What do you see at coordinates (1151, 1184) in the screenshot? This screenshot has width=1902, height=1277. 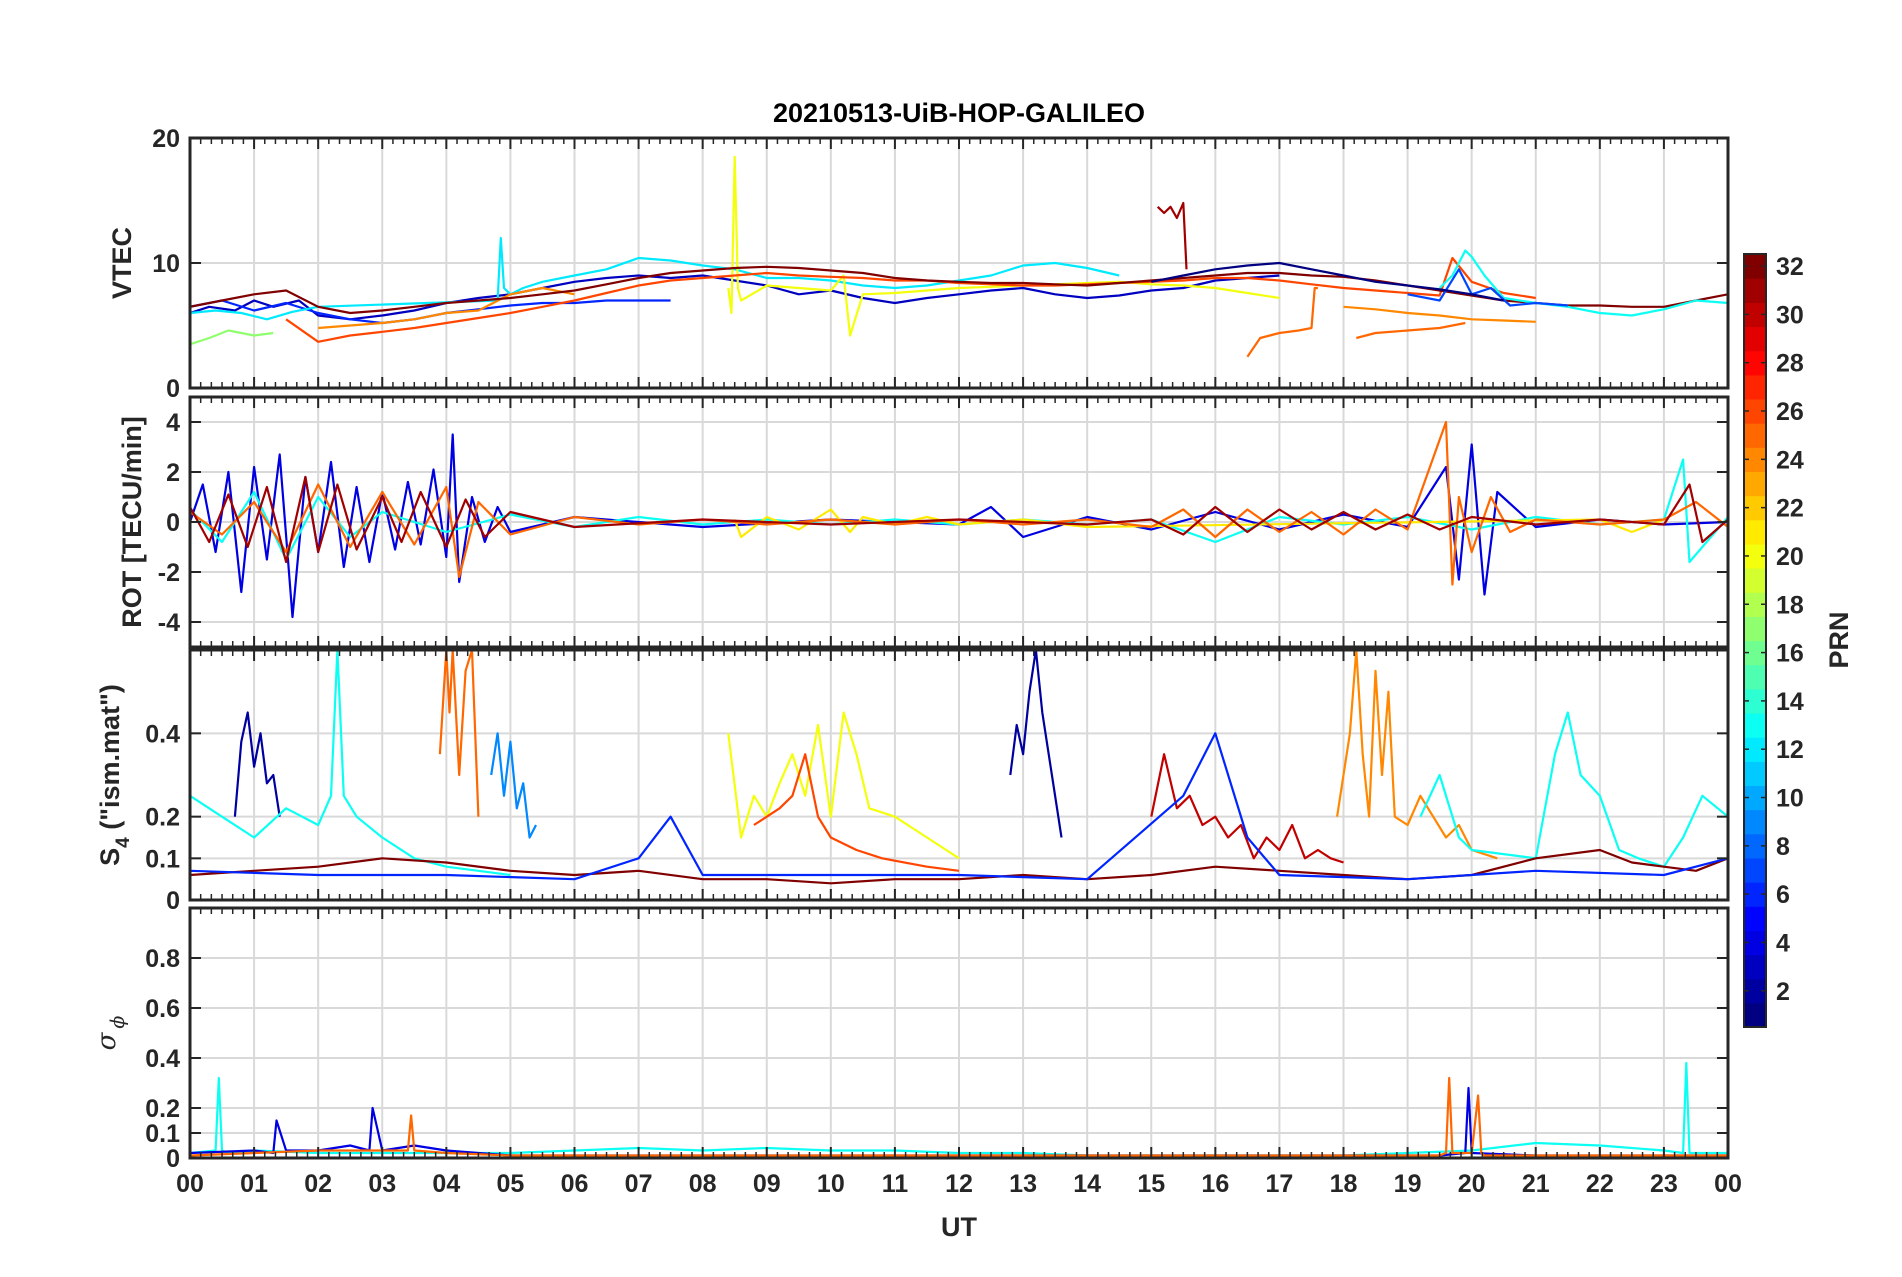 I see `x-tick-label: 15` at bounding box center [1151, 1184].